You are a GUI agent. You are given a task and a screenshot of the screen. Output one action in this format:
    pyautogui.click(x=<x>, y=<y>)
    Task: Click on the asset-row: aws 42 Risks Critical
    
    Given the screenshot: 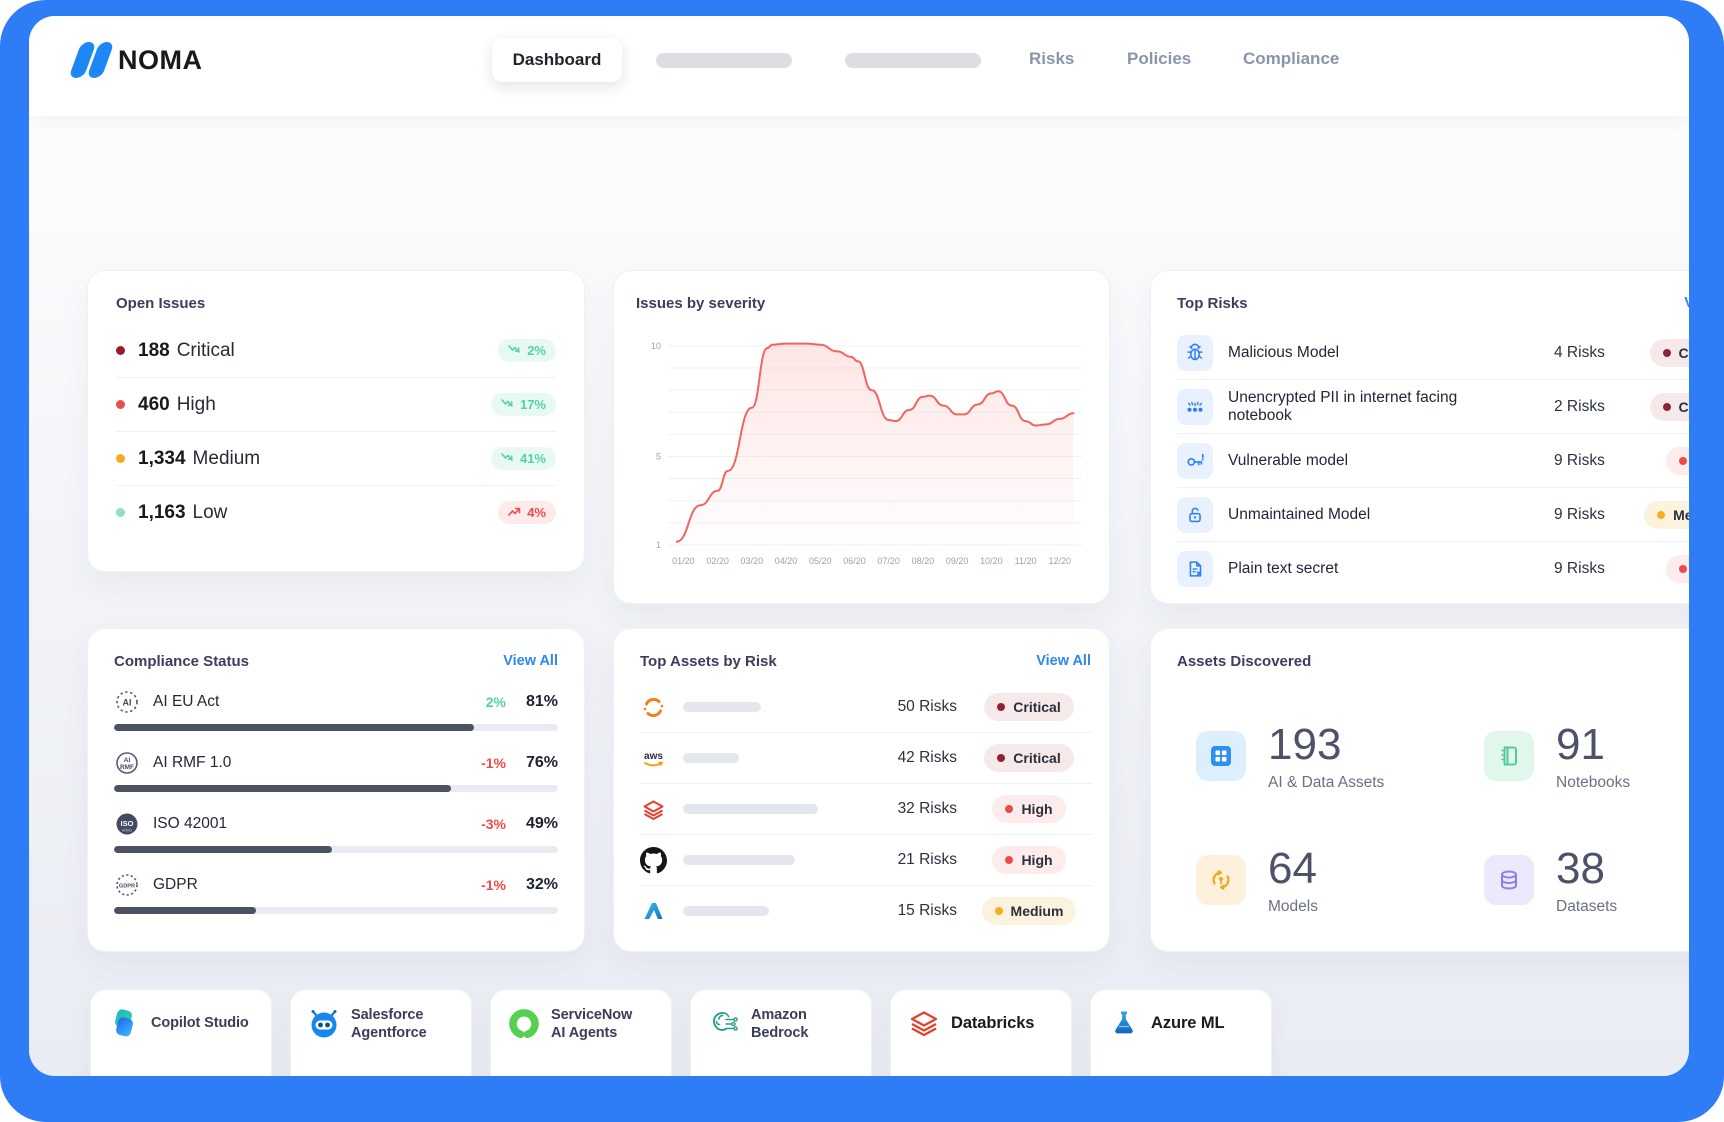 What is the action you would take?
    pyautogui.click(x=866, y=758)
    